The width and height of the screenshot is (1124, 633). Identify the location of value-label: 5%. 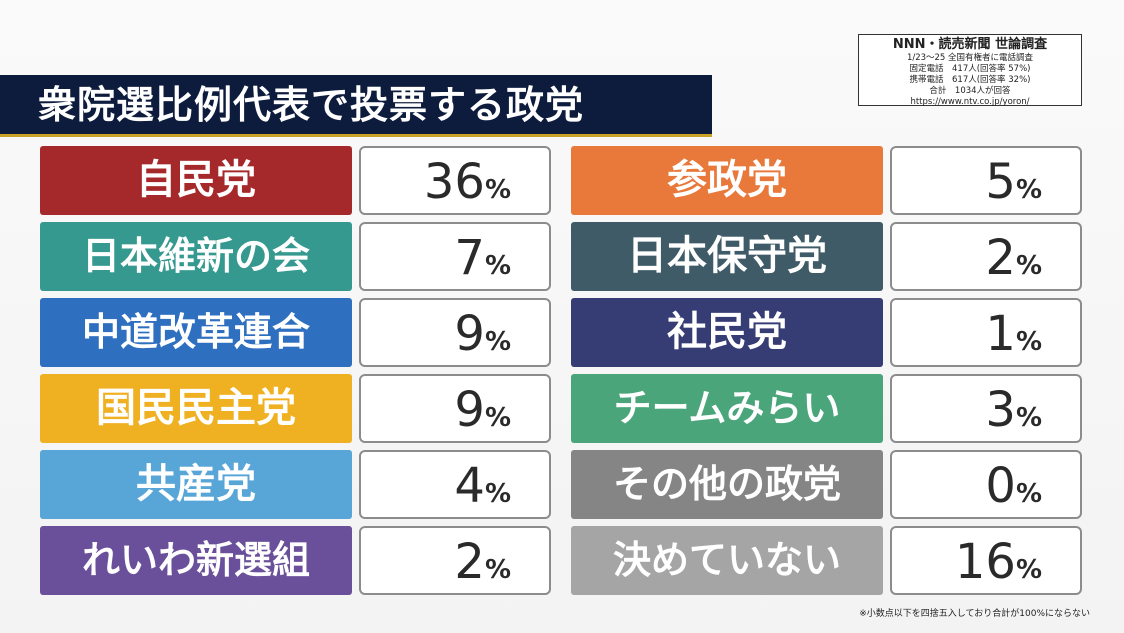
(1013, 186).